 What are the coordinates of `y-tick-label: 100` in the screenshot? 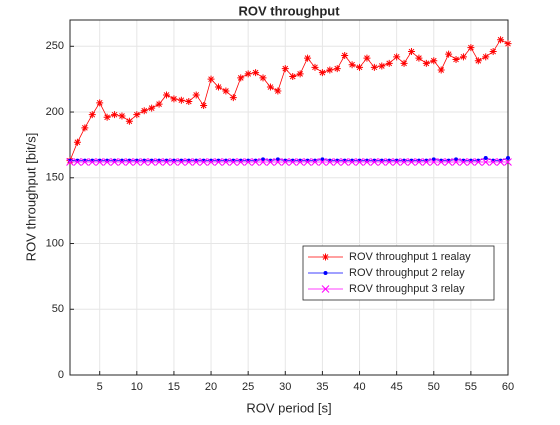 It's located at (55, 243).